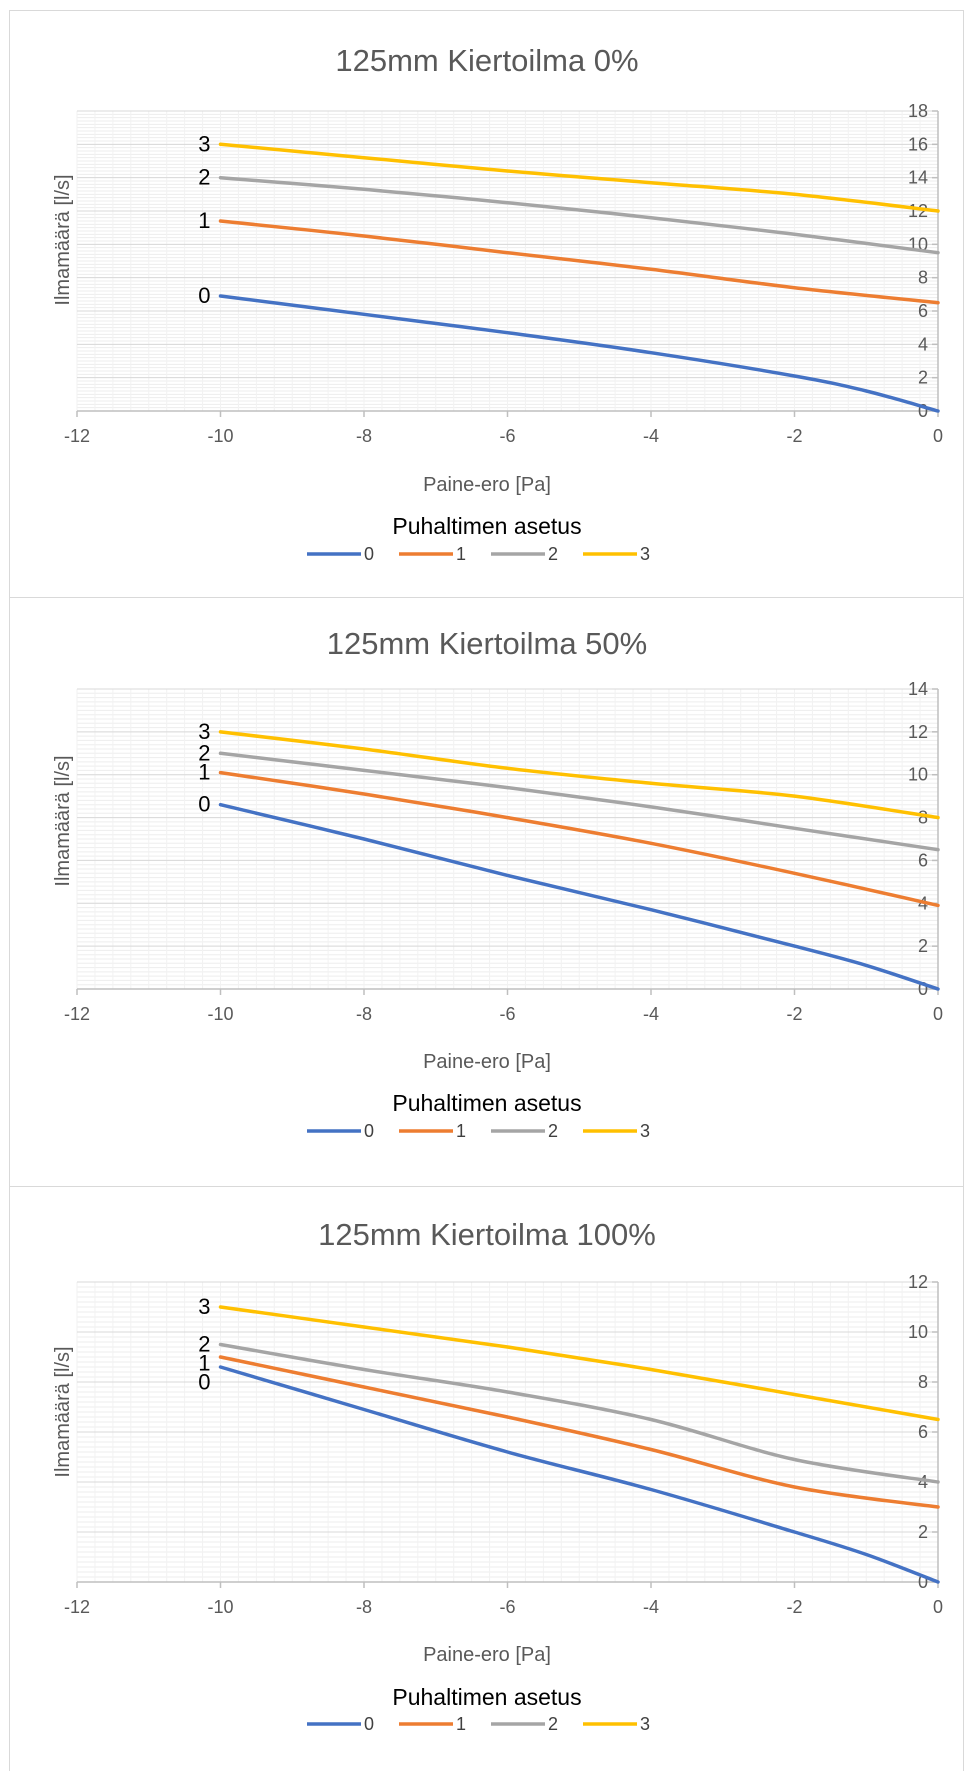 The width and height of the screenshot is (974, 1772). What do you see at coordinates (487, 1234) in the screenshot?
I see `chart-title: 125mm Kiertoilma 100%` at bounding box center [487, 1234].